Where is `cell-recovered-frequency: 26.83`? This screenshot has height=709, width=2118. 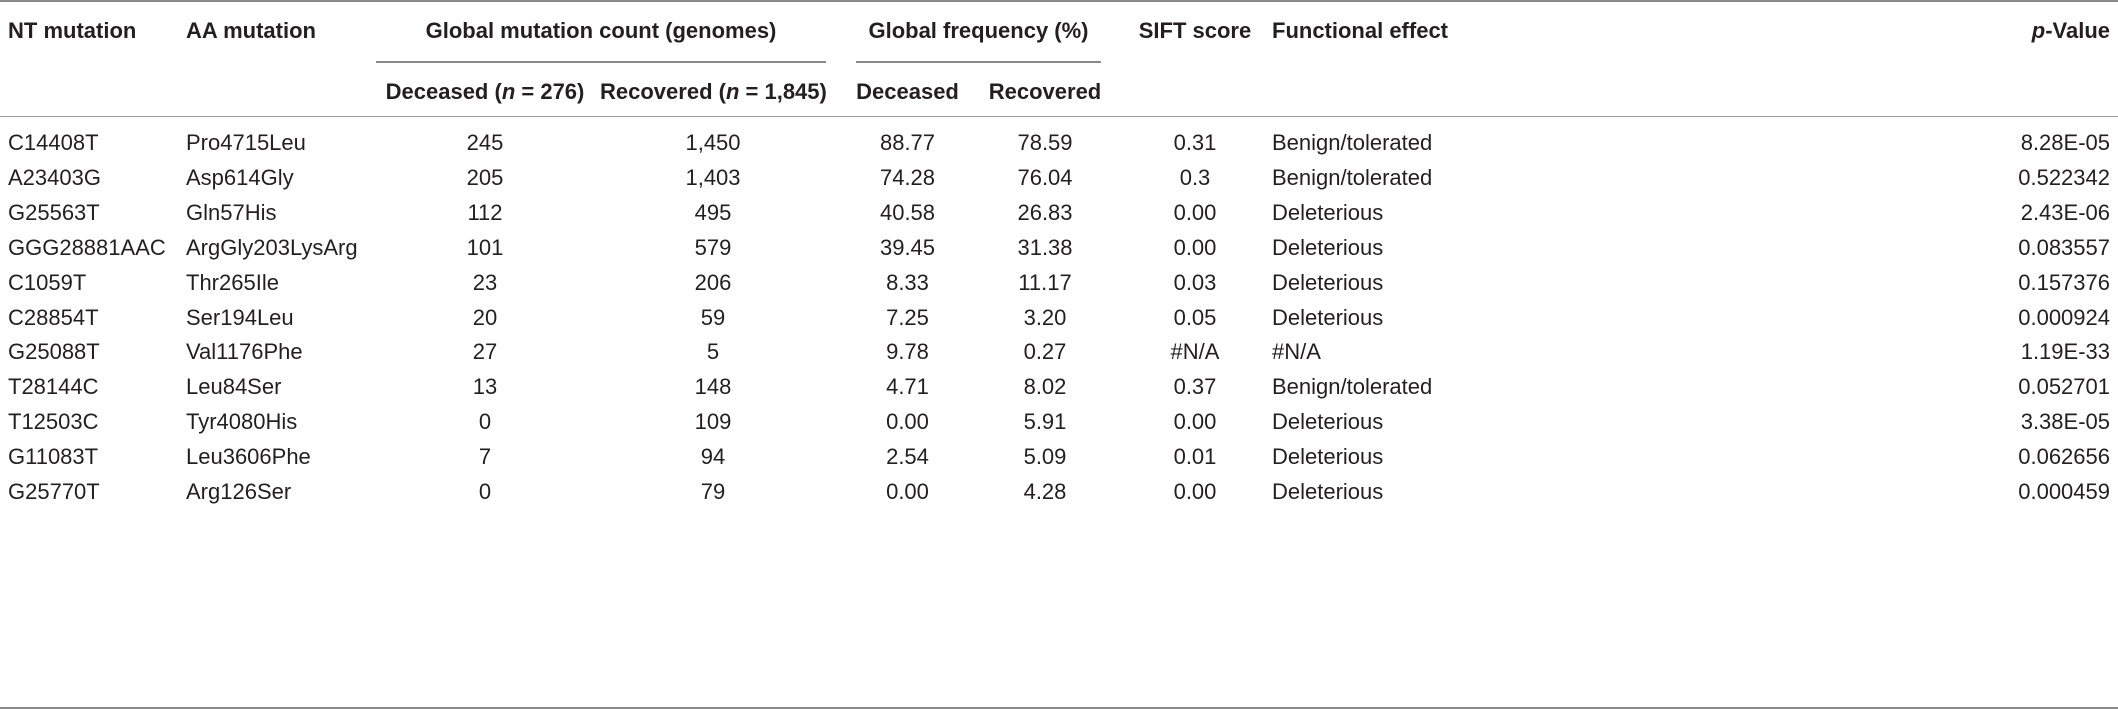
cell-recovered-frequency: 26.83 is located at coordinates (1045, 212).